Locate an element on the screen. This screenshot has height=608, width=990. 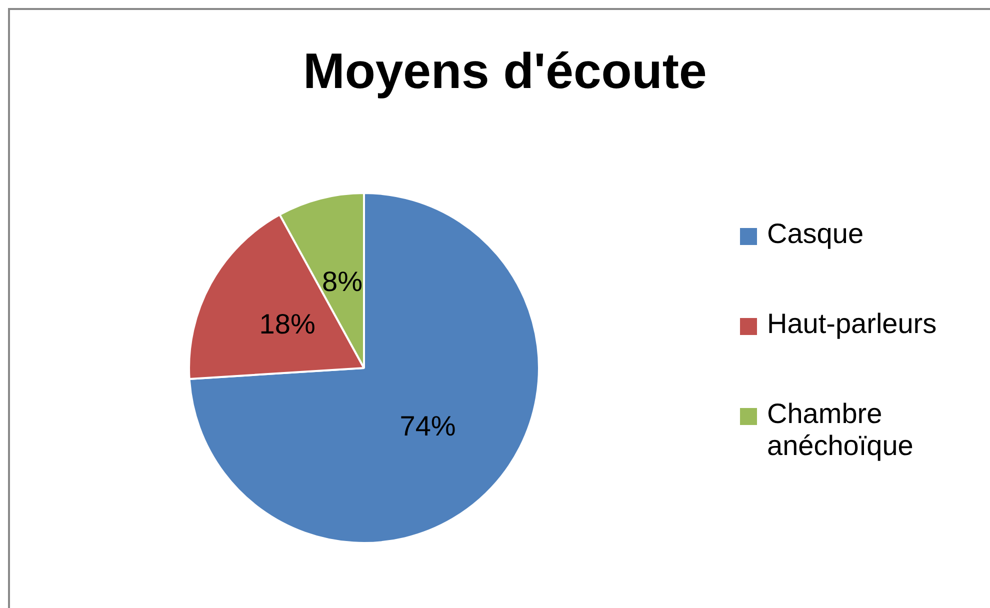
data-label: 18% is located at coordinates (287, 324).